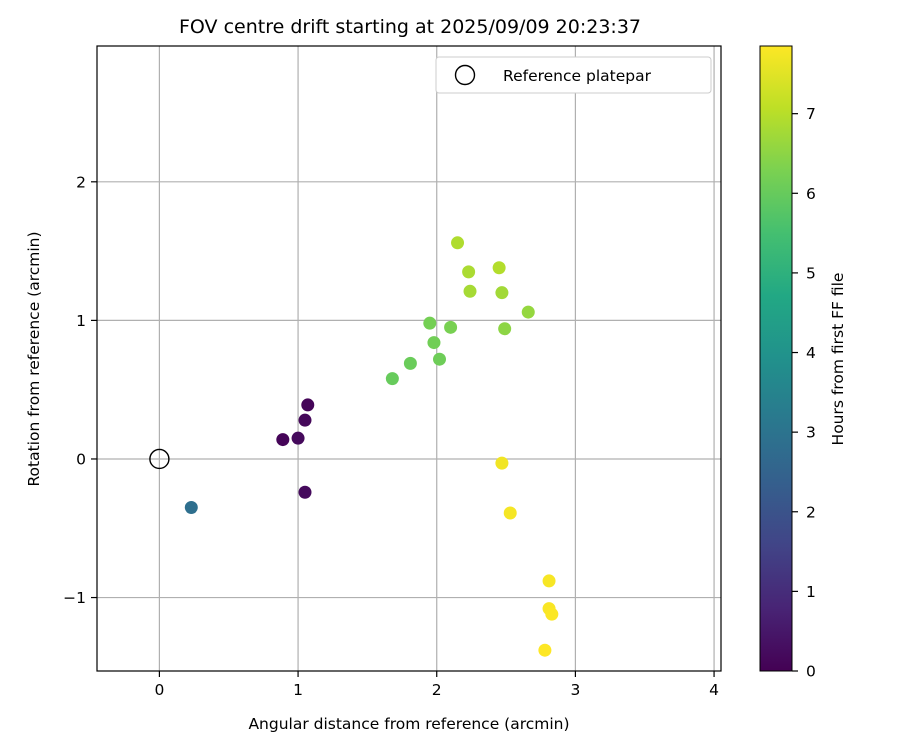  I want to click on reference-platepar-marker, so click(159, 459).